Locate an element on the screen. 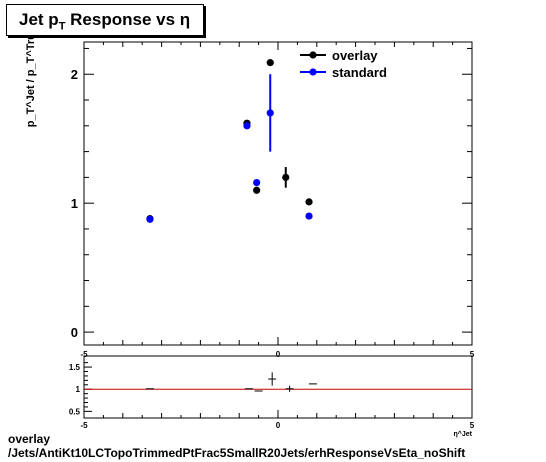 The height and width of the screenshot is (462, 546). y-axis-title: p_T^Jet / p_T^Truth is located at coordinates (31, 74).